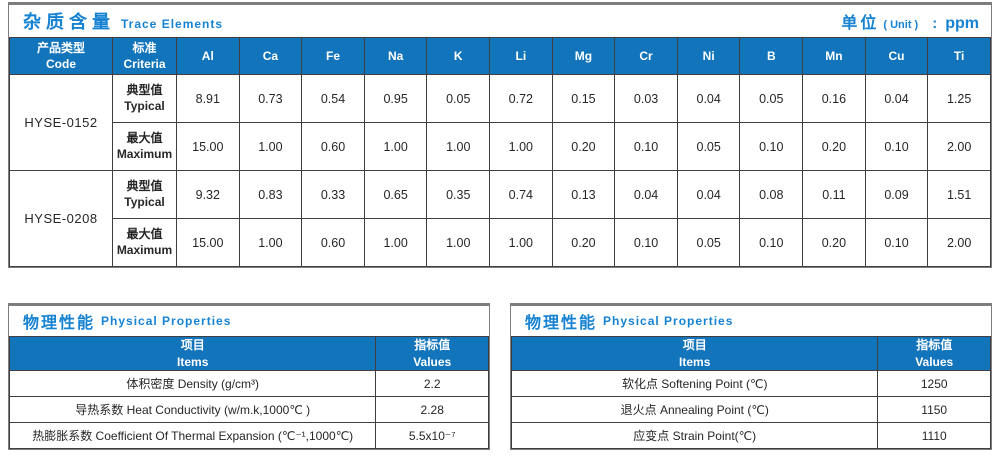 This screenshot has width=1000, height=459. What do you see at coordinates (521, 194) in the screenshot?
I see `value-cell: 0.74` at bounding box center [521, 194].